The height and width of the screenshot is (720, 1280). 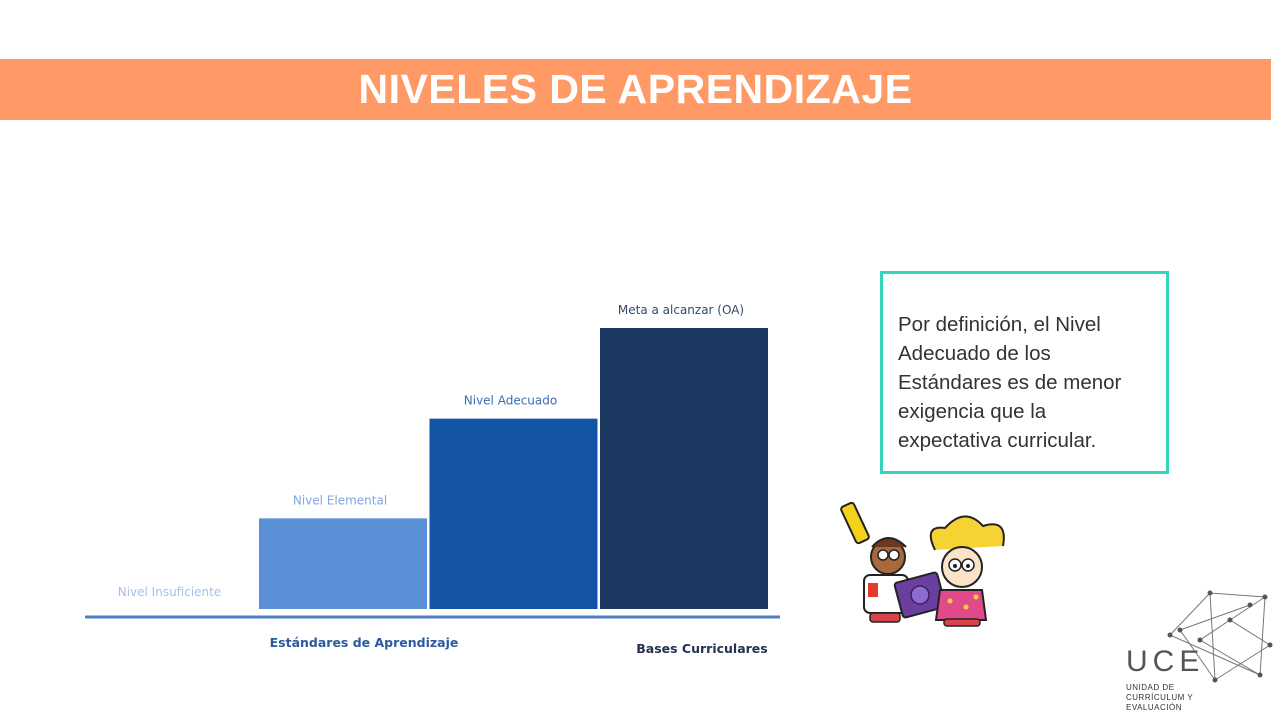 I want to click on page-title: NIVELES DE APRENDIZAJE, so click(x=635, y=89).